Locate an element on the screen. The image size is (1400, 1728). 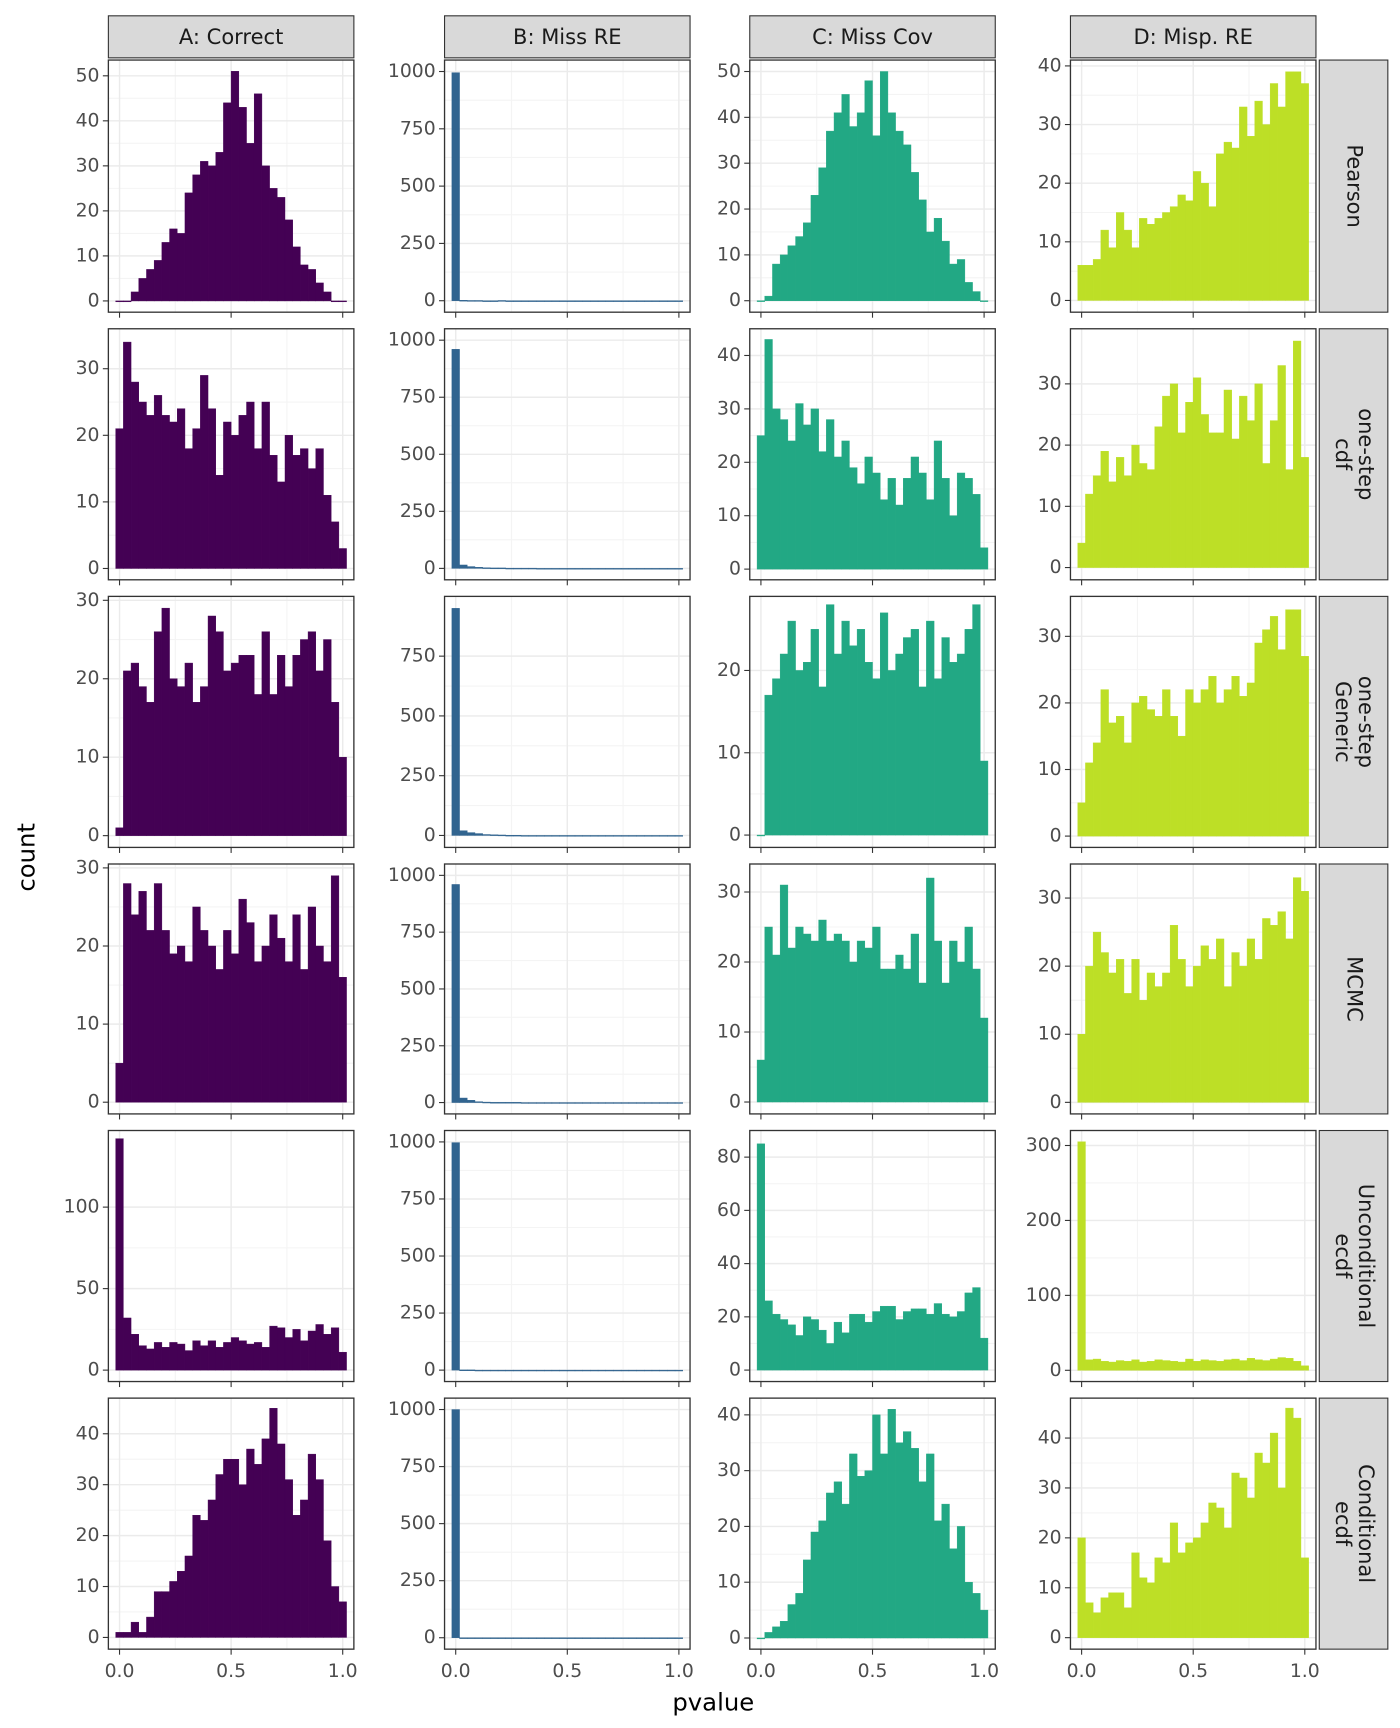
x-tick-label: 0.5 is located at coordinates (873, 1671).